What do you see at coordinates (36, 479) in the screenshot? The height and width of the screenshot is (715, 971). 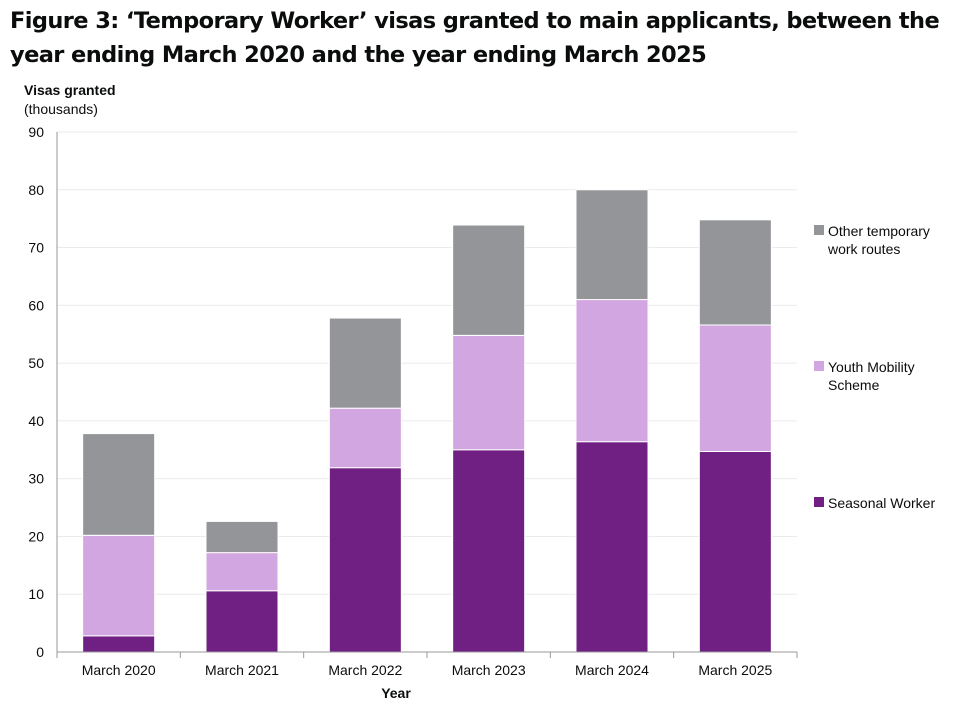 I see `y-tick-label: 30` at bounding box center [36, 479].